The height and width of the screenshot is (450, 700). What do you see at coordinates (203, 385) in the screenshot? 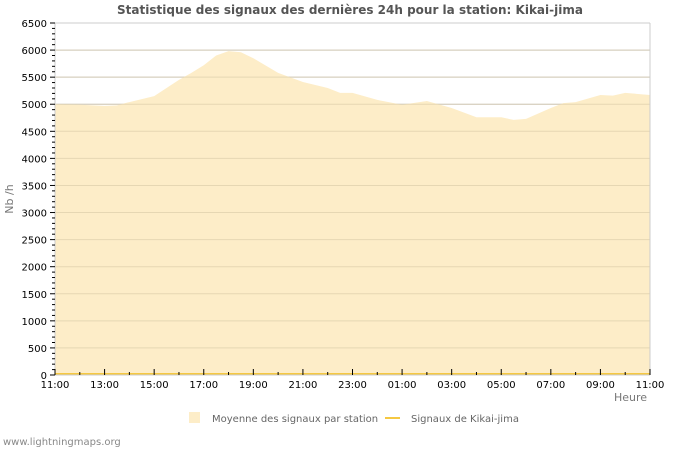
I see `svg-text: 17:00` at bounding box center [203, 385].